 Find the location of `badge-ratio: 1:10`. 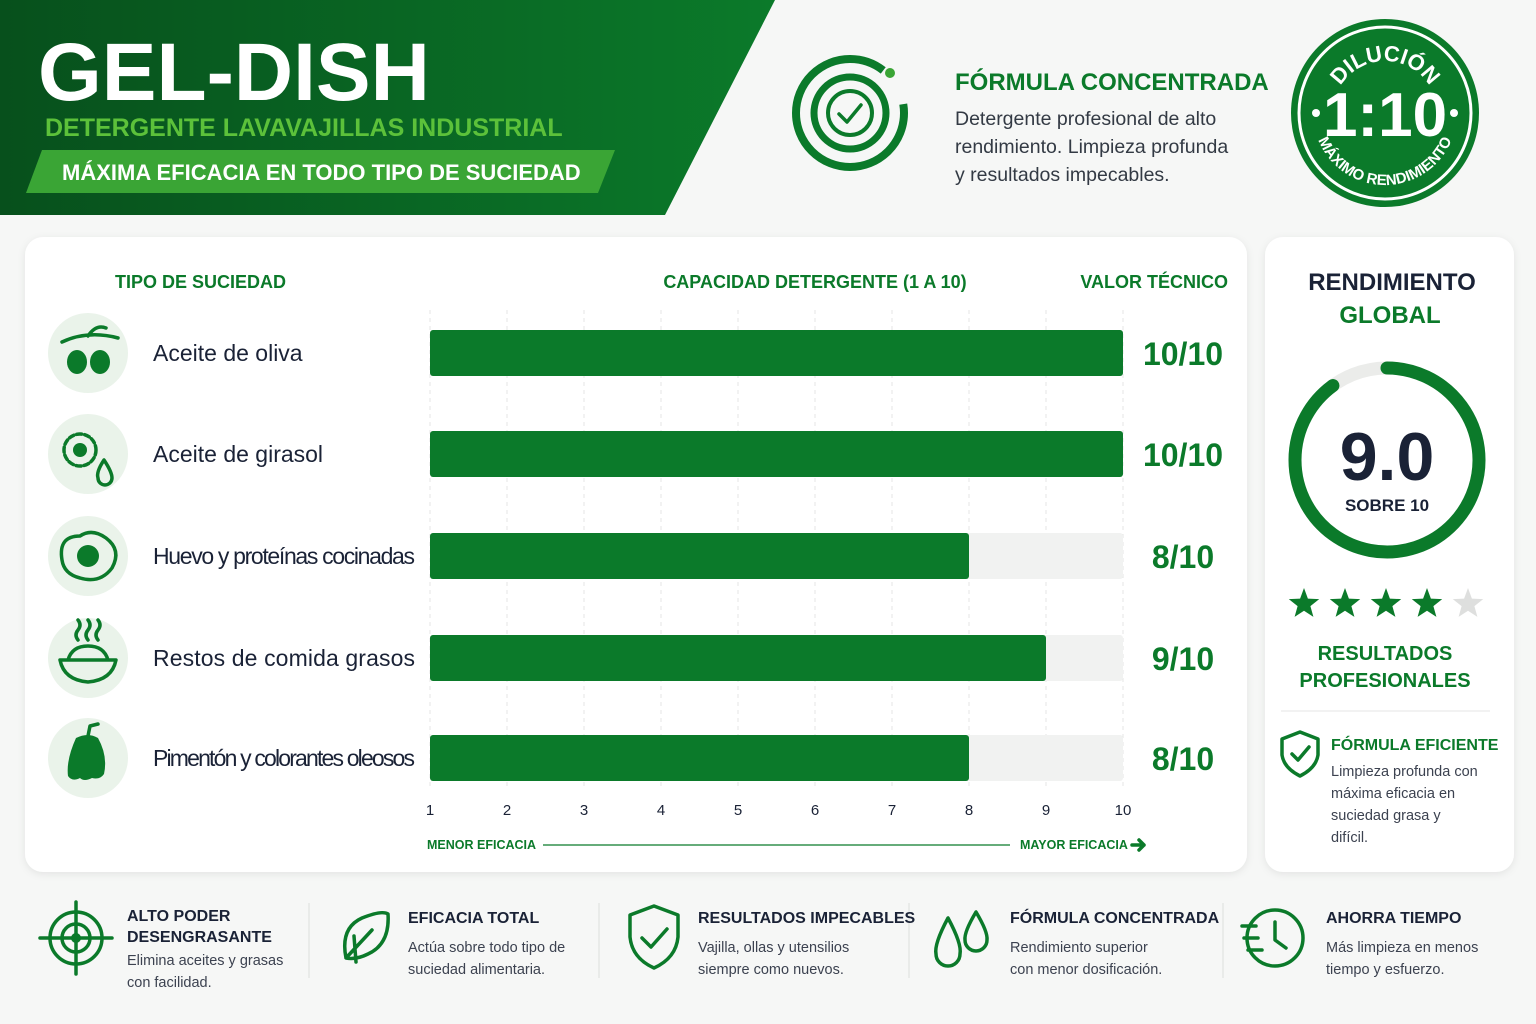

badge-ratio: 1:10 is located at coordinates (1385, 115).